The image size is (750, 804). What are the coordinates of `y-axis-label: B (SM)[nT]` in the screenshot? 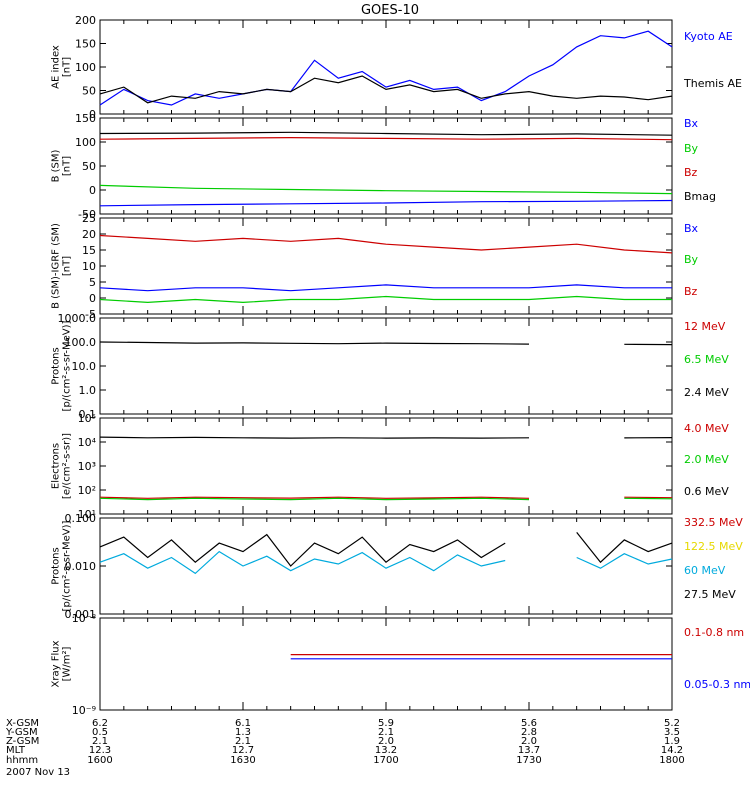 It's located at (62, 165).